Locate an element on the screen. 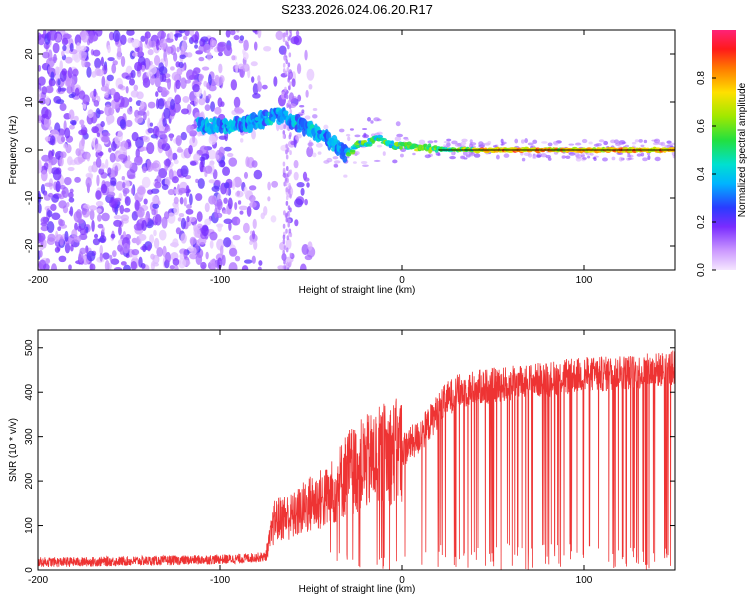 This screenshot has width=750, height=600. colorbar-tick-label: 0.8 is located at coordinates (701, 78).